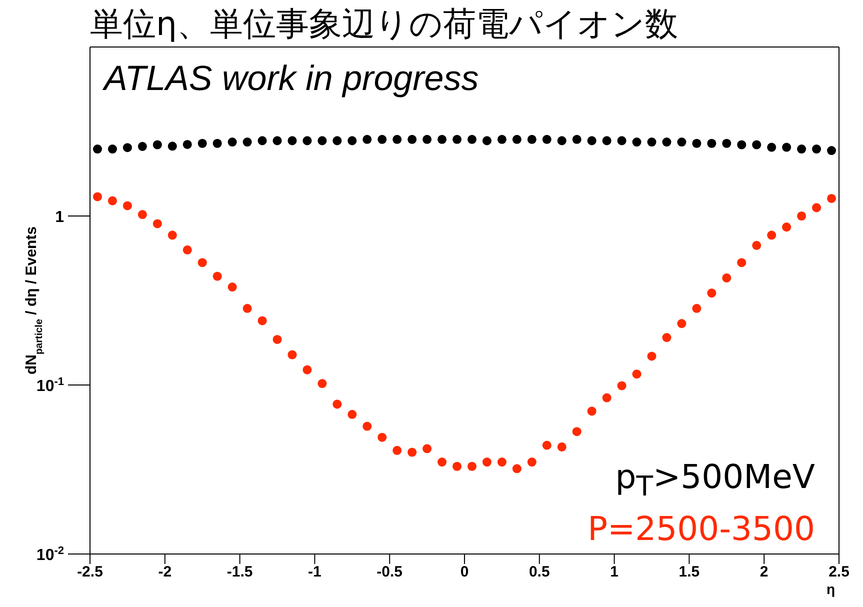  I want to click on x-tick-label: 2.5, so click(839, 572).